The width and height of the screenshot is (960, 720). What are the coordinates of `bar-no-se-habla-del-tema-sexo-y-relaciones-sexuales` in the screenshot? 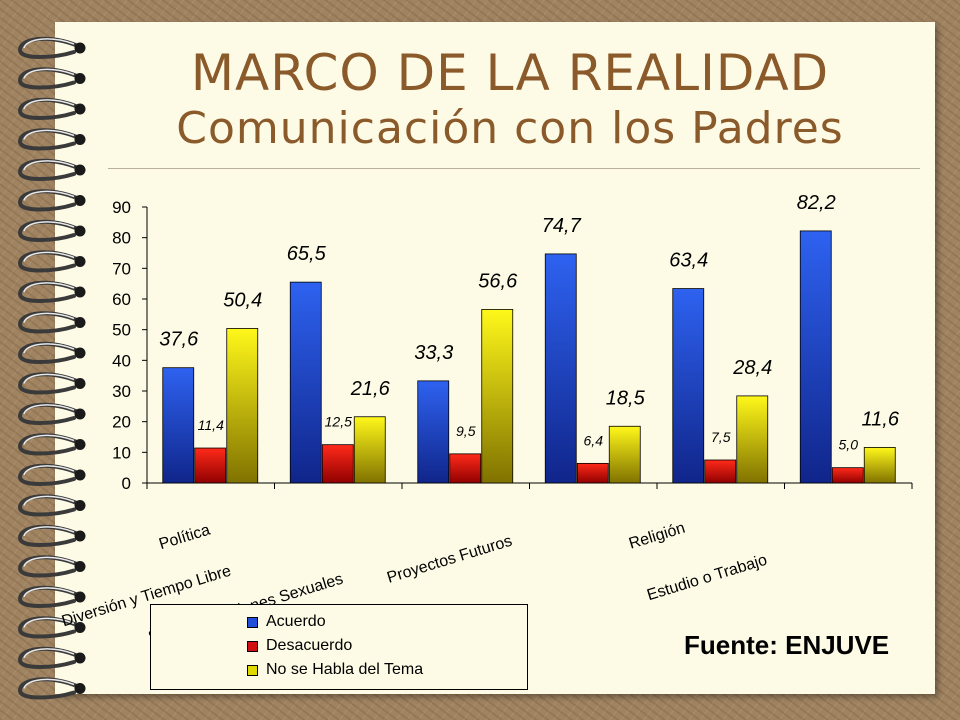 It's located at (497, 396).